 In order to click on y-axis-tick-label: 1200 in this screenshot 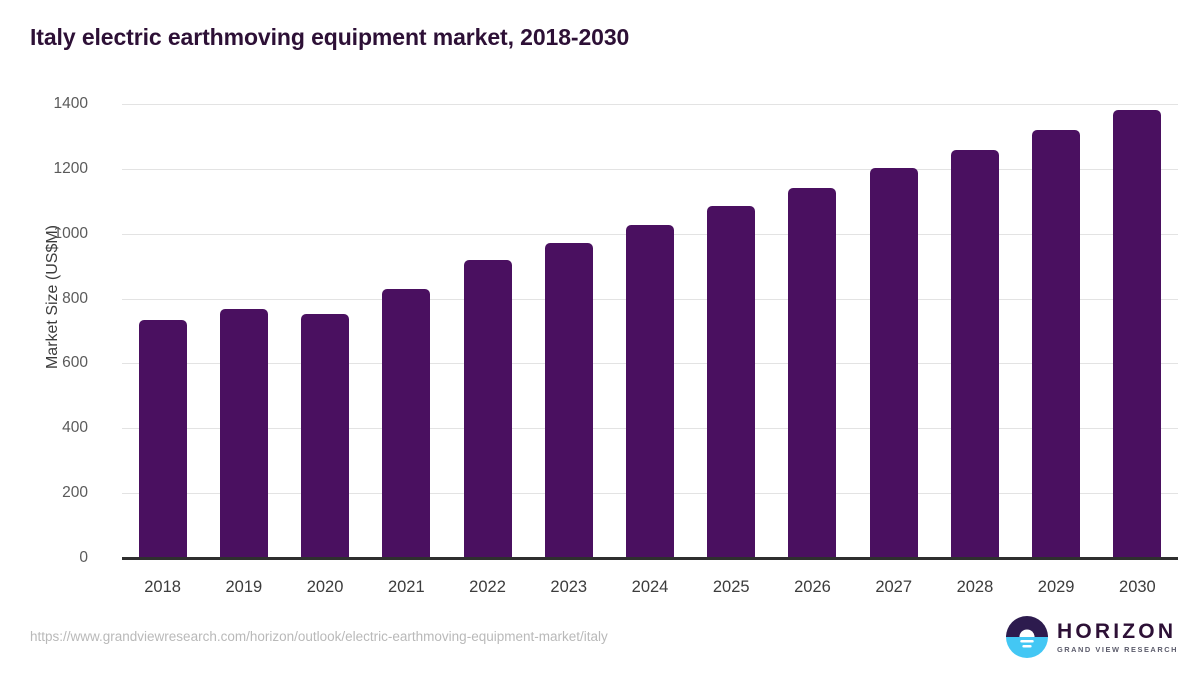, I will do `click(70, 168)`.